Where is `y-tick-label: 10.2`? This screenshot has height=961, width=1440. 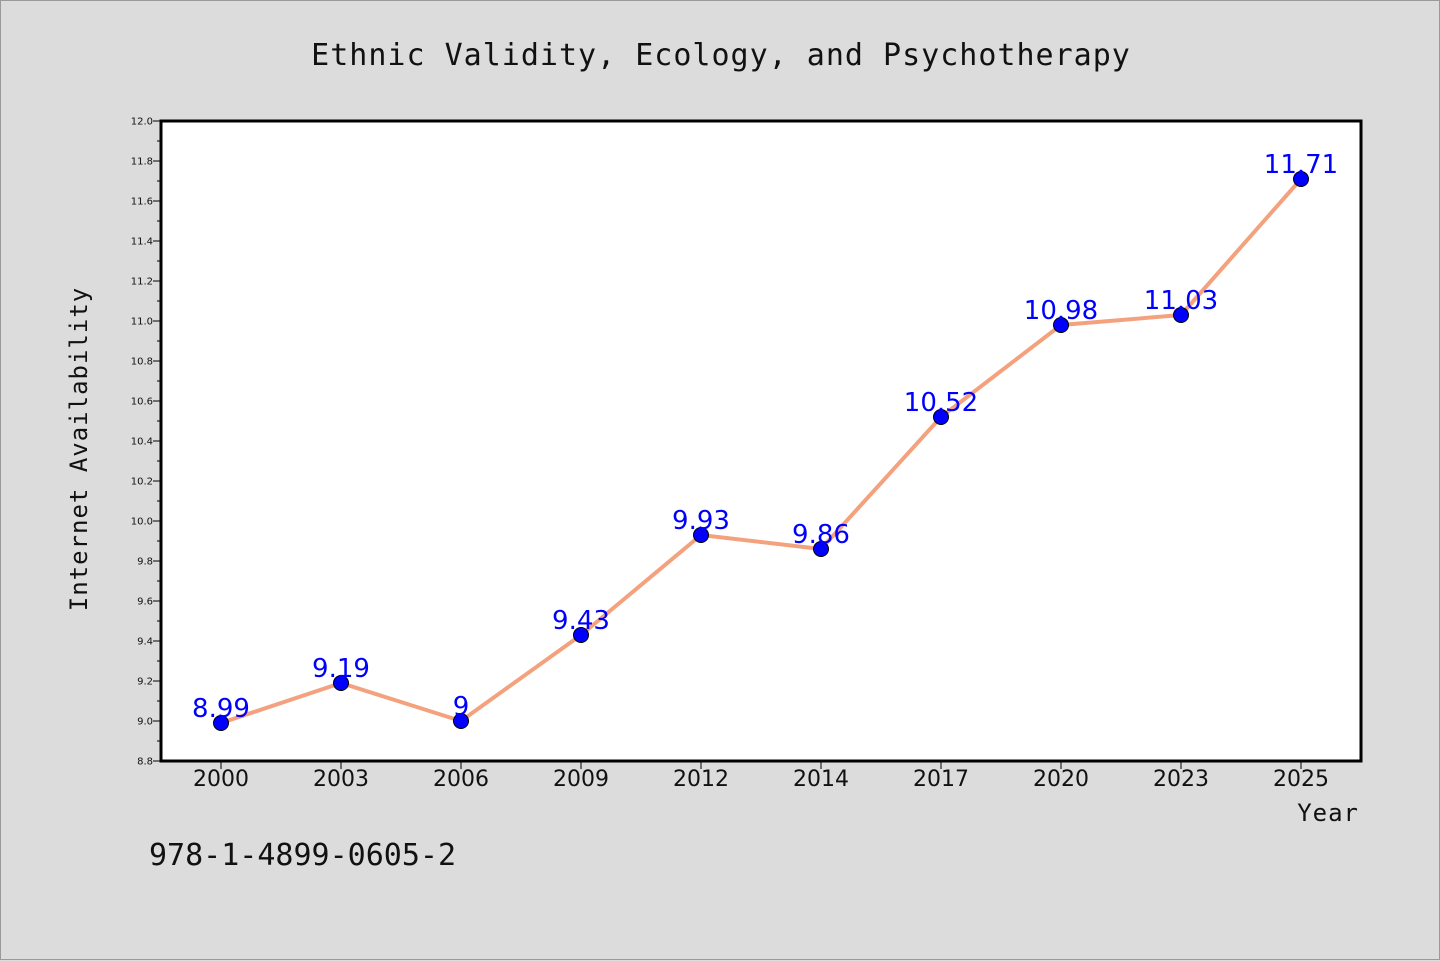 y-tick-label: 10.2 is located at coordinates (142, 482).